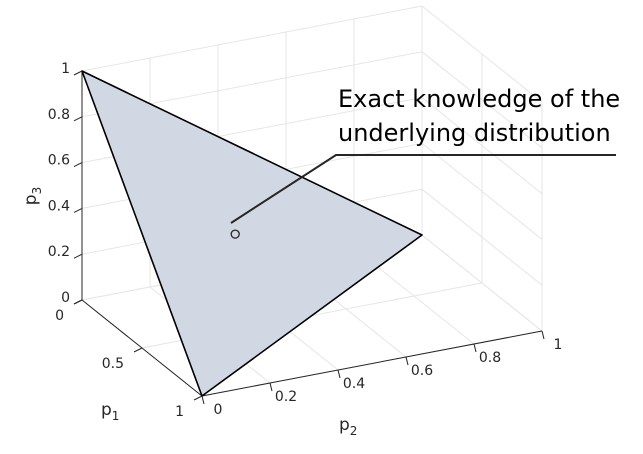 The width and height of the screenshot is (643, 454). What do you see at coordinates (479, 99) in the screenshot?
I see `annotation-line-1: Exact knowledge of the` at bounding box center [479, 99].